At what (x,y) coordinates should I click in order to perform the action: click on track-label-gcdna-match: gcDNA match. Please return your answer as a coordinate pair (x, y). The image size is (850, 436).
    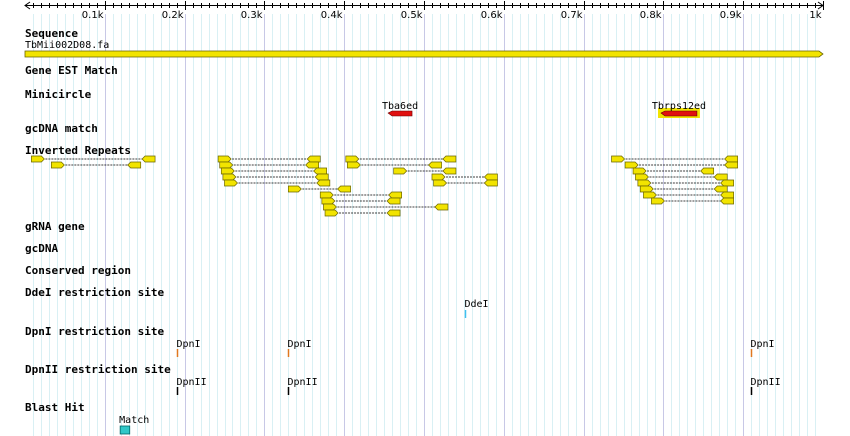
    Looking at the image, I should click on (61, 128).